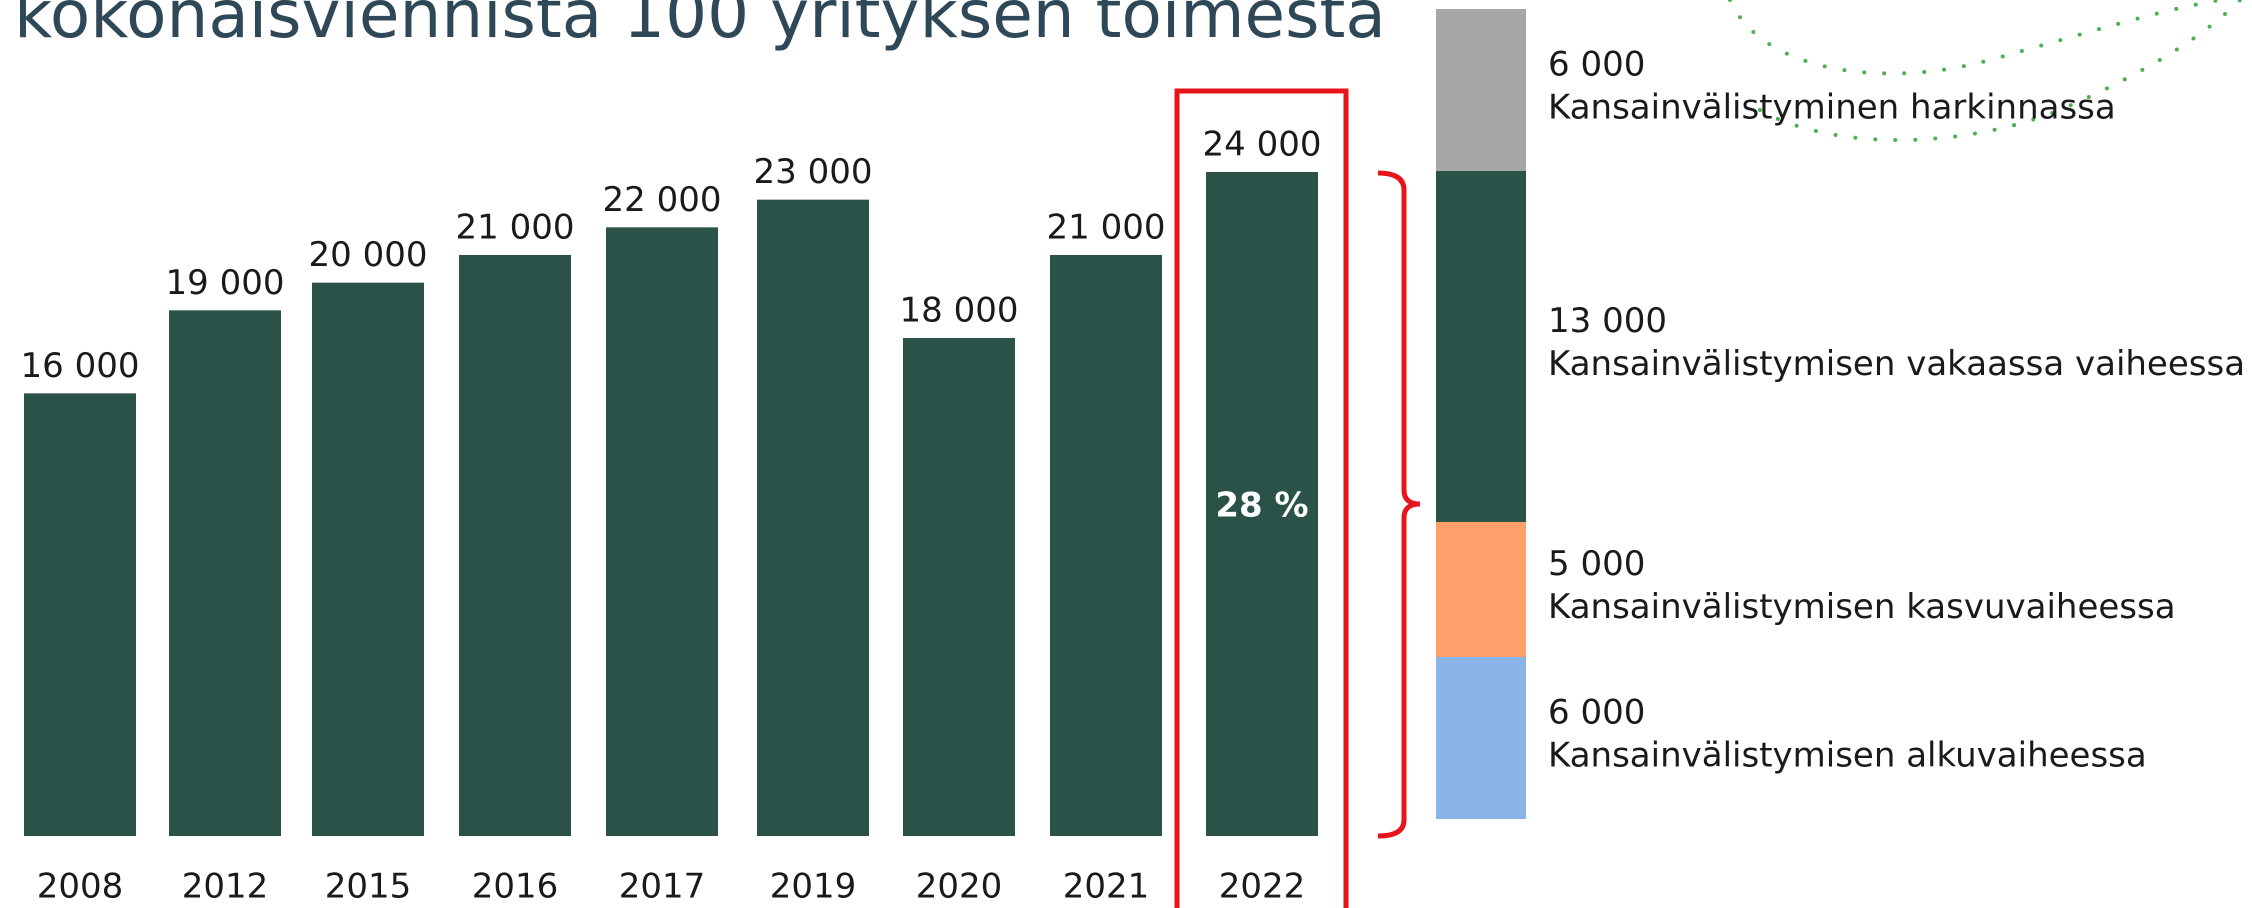 The height and width of the screenshot is (908, 2252). What do you see at coordinates (80, 366) in the screenshot?
I see `value-label: 16 000` at bounding box center [80, 366].